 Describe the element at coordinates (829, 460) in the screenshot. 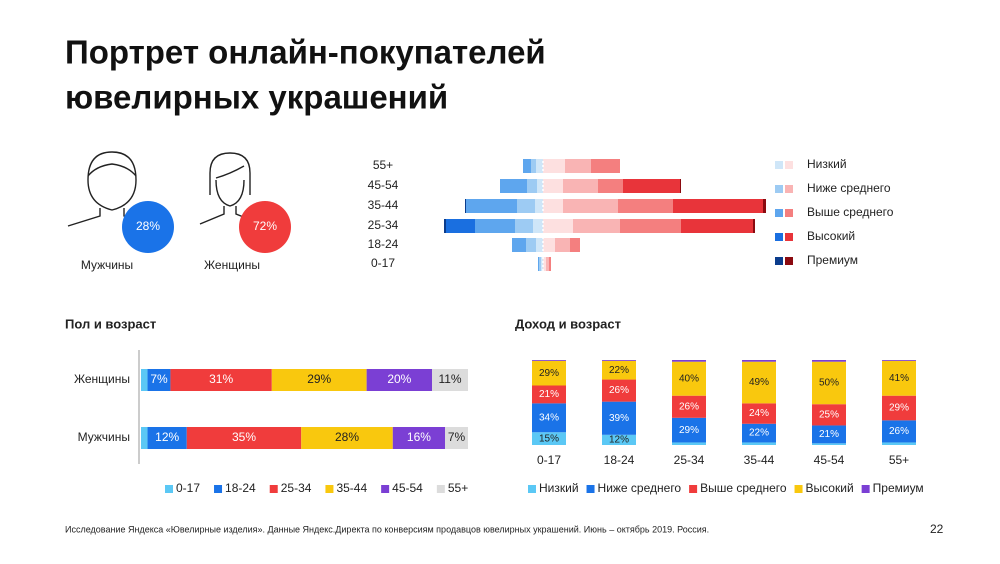

I see `category-label: 45-54` at that location.